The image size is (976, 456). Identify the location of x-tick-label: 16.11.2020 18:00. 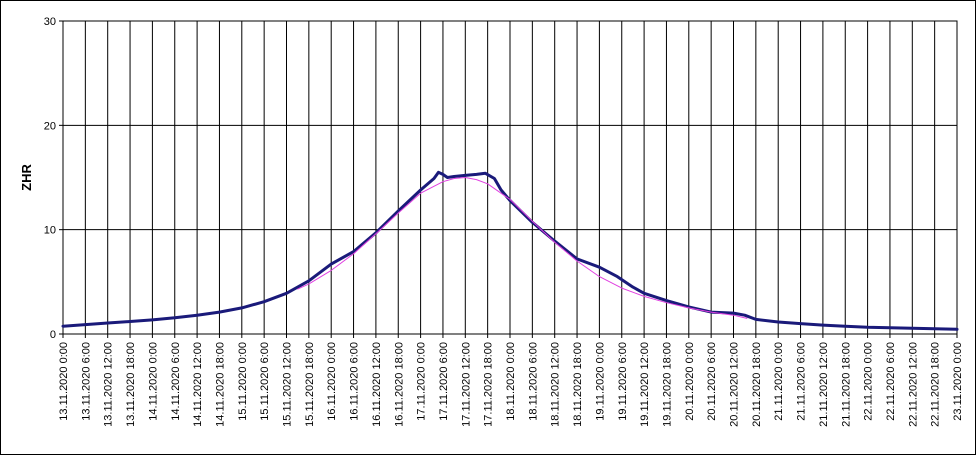
(399, 384).